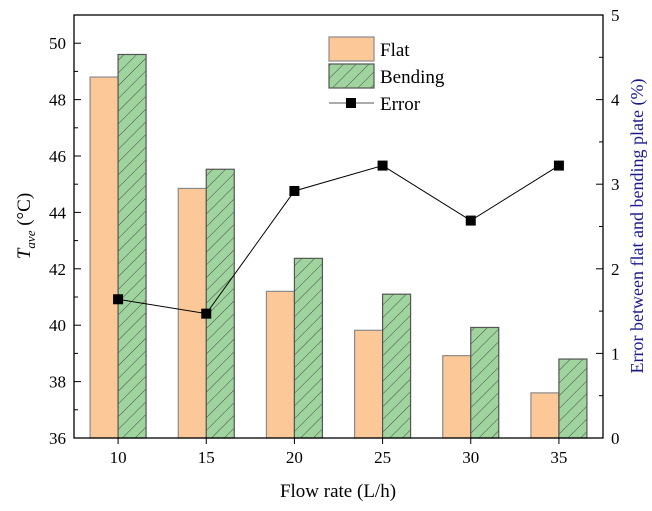  Describe the element at coordinates (351, 103) in the screenshot. I see `legend-swatch-error-marker` at that location.